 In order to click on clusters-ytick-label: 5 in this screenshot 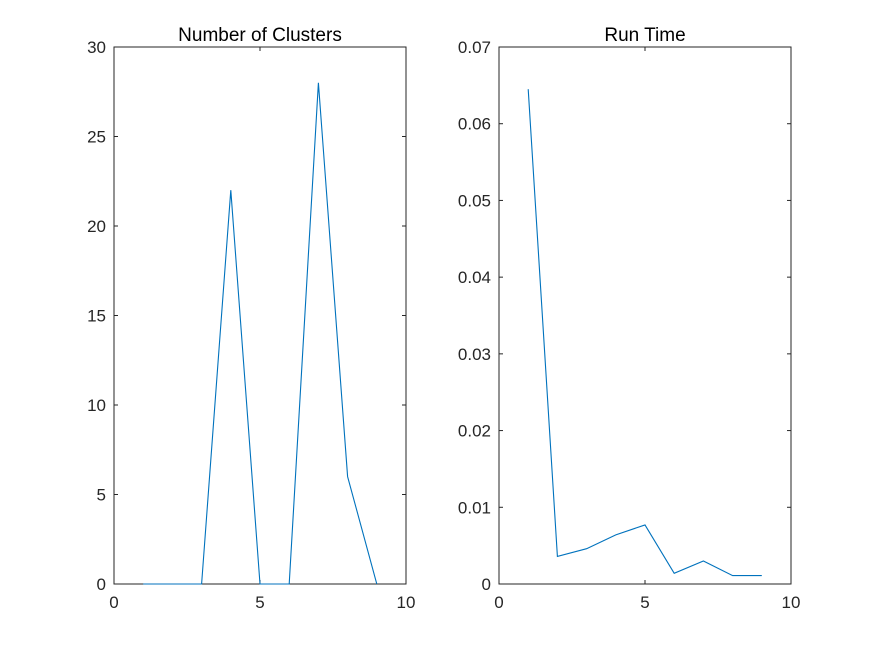, I will do `click(101, 495)`.